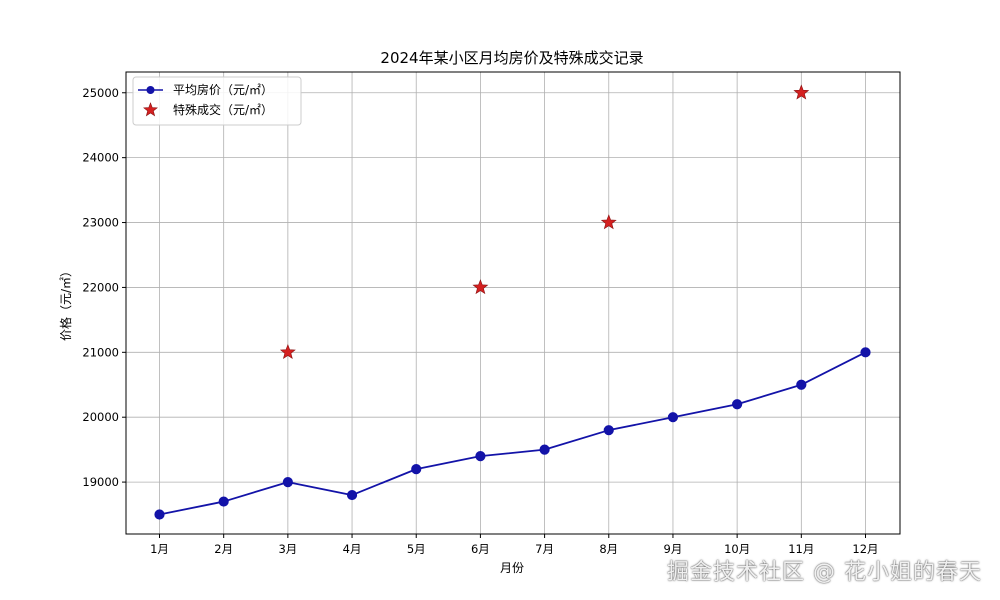  Describe the element at coordinates (150, 109) in the screenshot. I see `legend-star-marker` at that location.